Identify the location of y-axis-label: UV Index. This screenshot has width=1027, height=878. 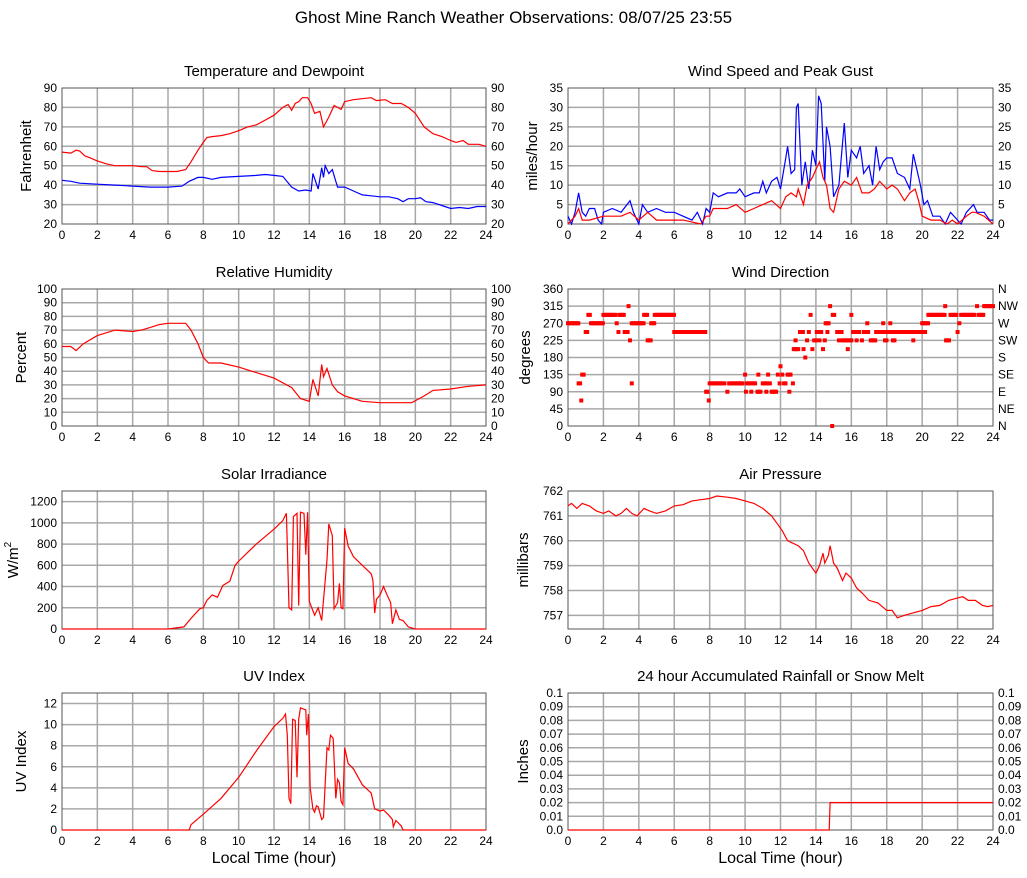
(21, 761).